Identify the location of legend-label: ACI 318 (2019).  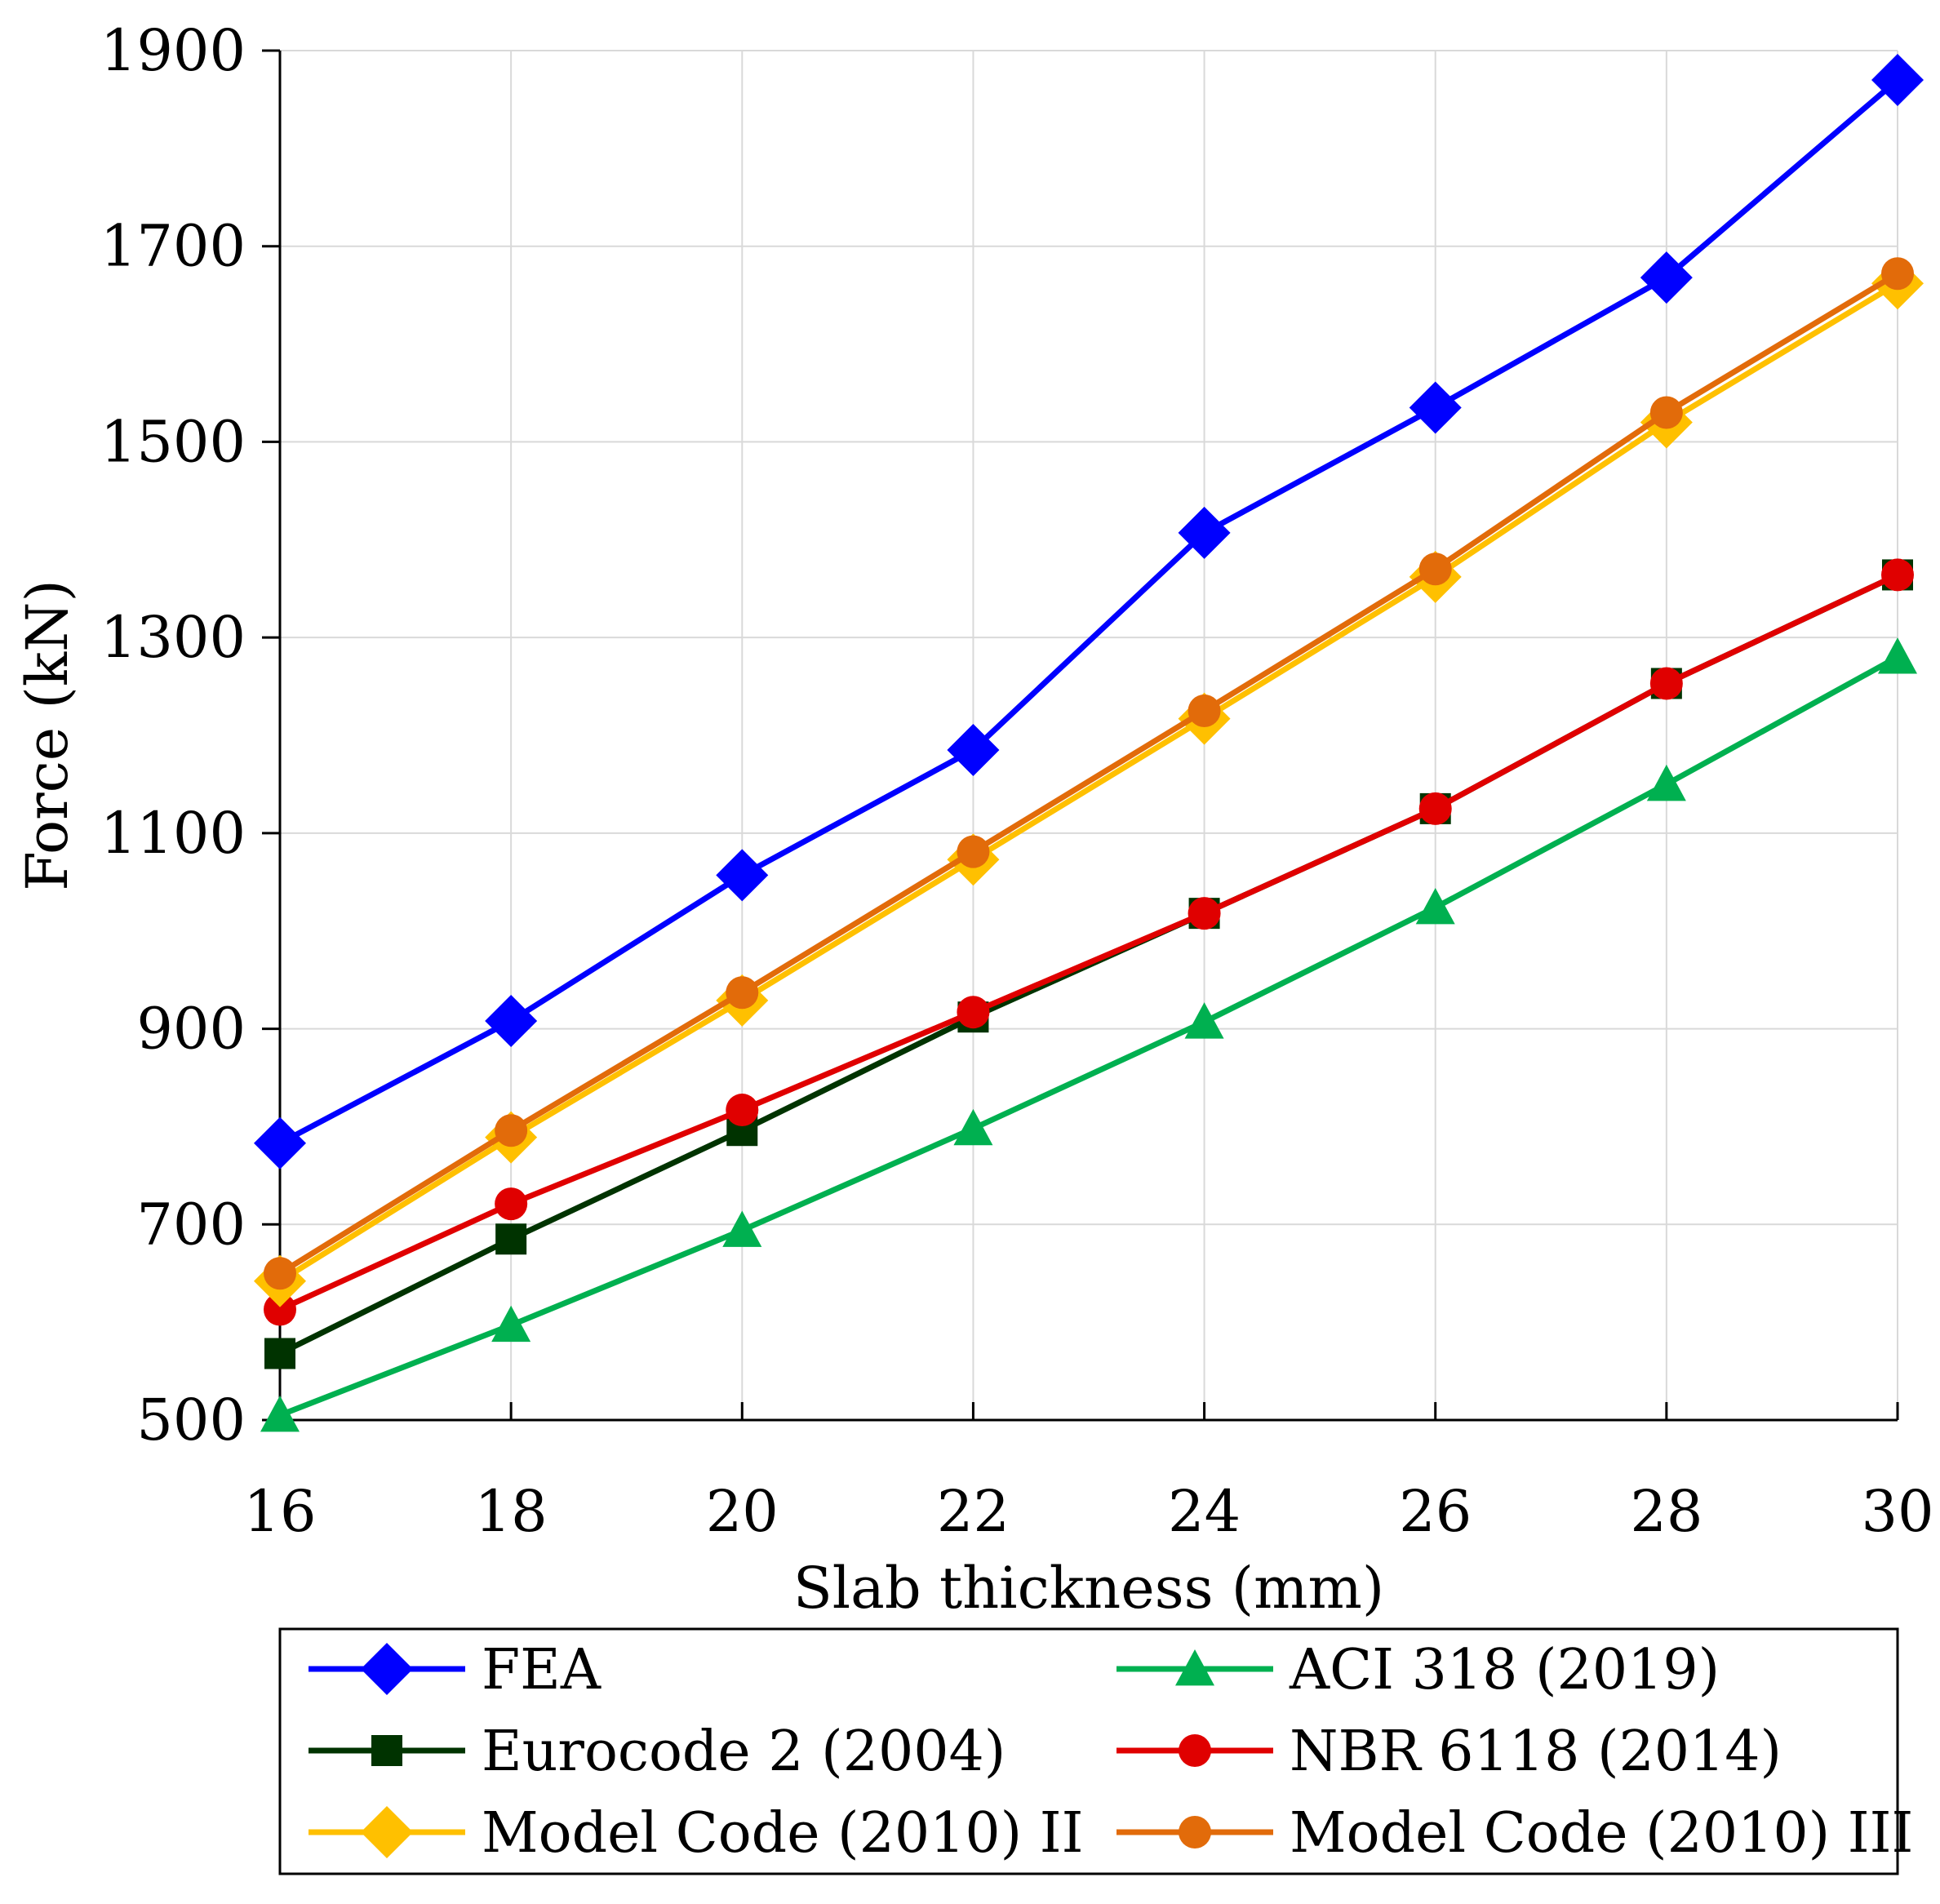
(1504, 1670).